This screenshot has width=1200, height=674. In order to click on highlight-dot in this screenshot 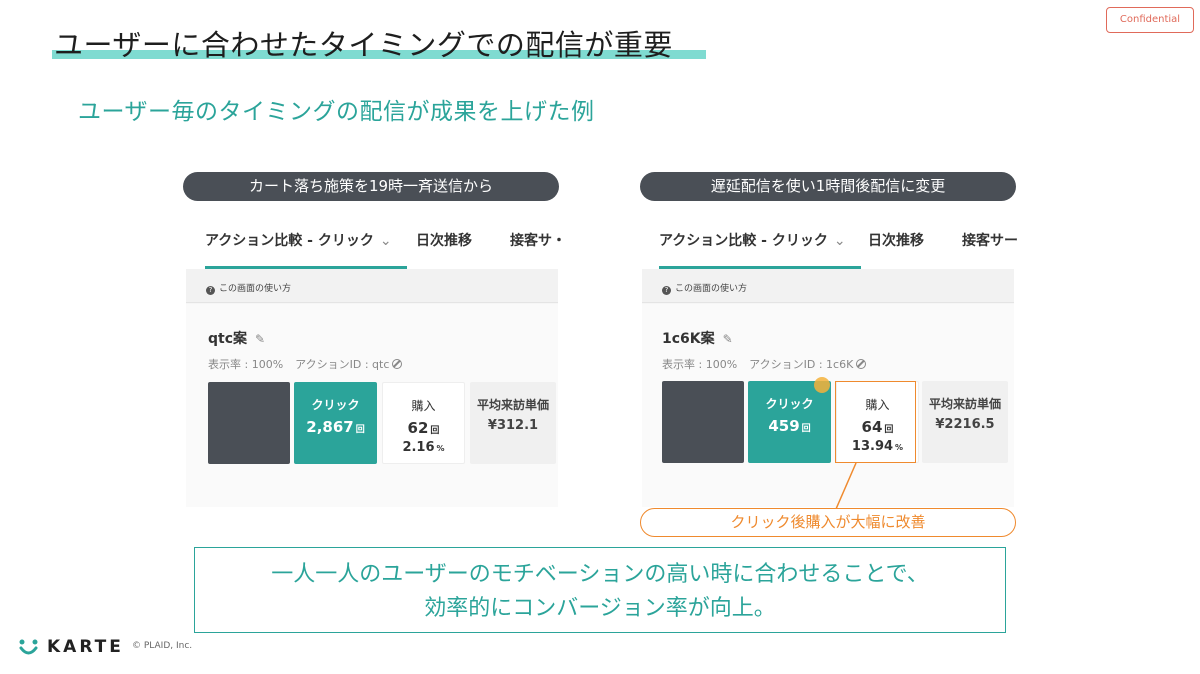, I will do `click(822, 385)`.